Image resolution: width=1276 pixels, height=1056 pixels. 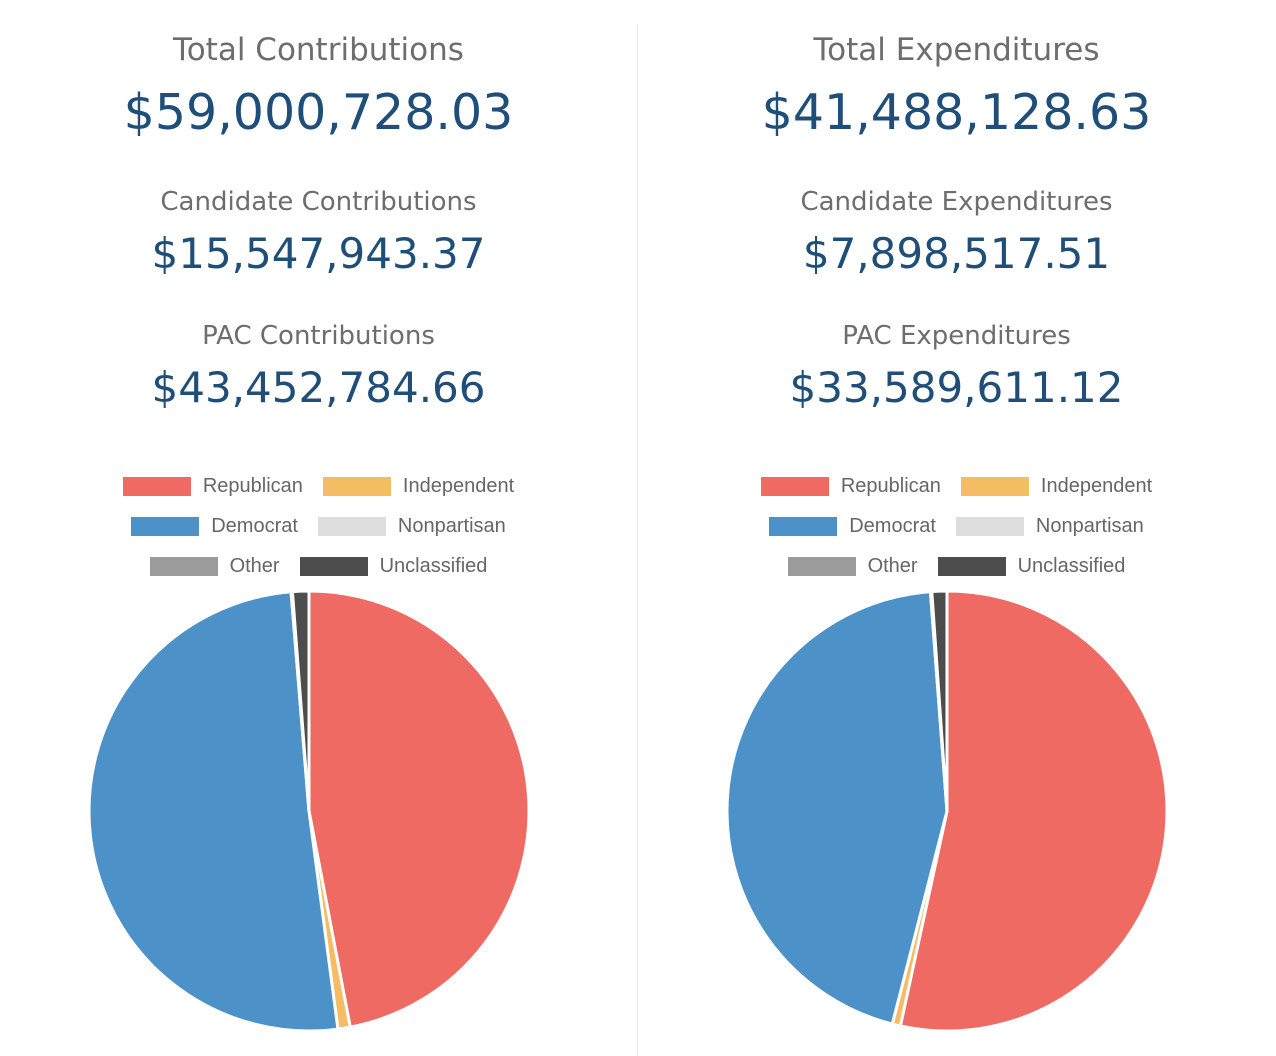 What do you see at coordinates (956, 336) in the screenshot?
I see `pac-expenditures-label: PAC Expenditures` at bounding box center [956, 336].